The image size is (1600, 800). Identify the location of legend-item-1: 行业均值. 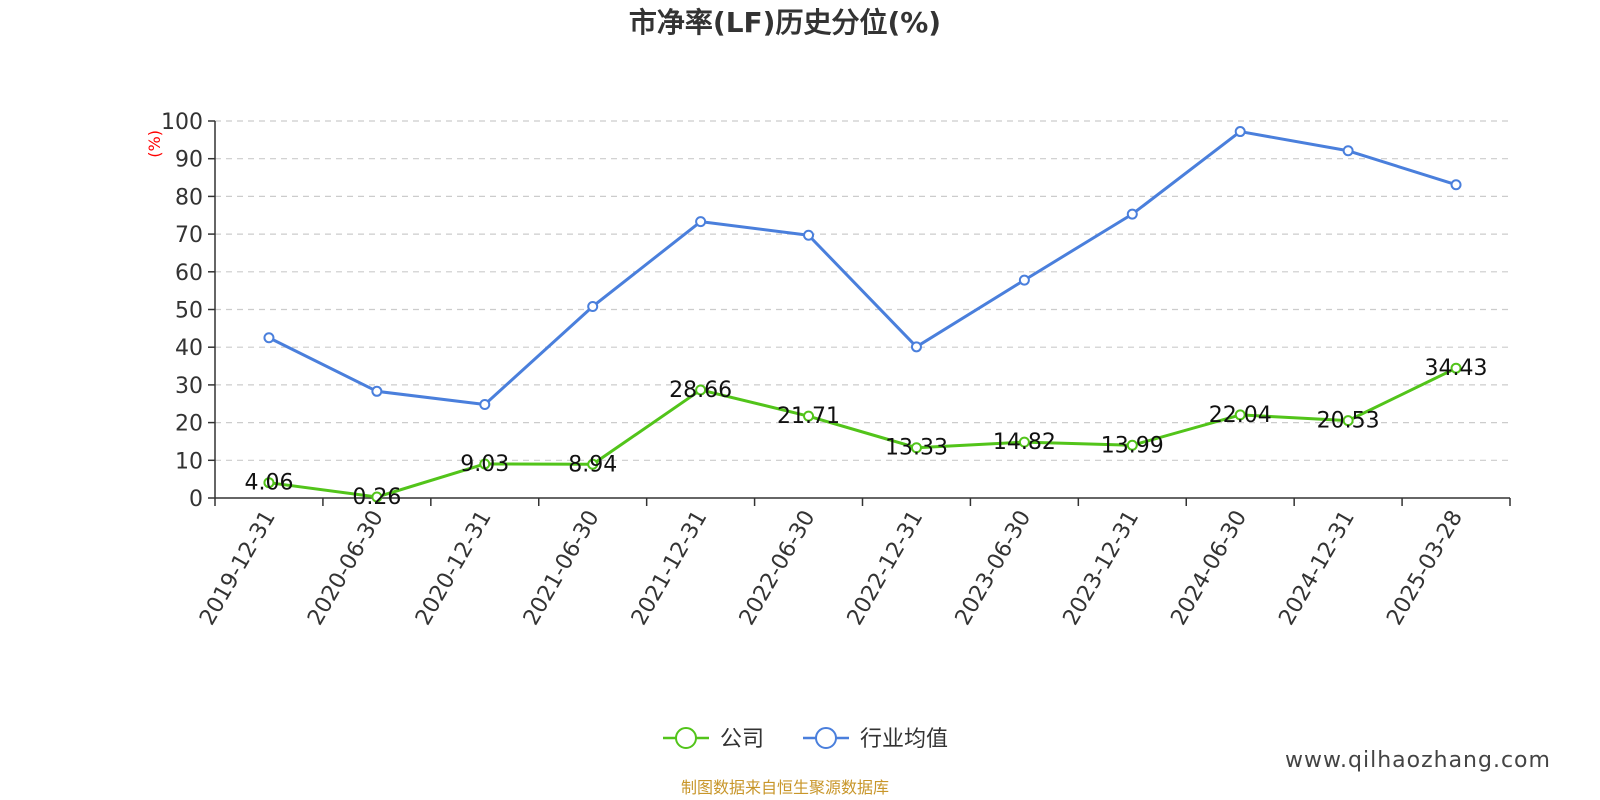
(875, 739).